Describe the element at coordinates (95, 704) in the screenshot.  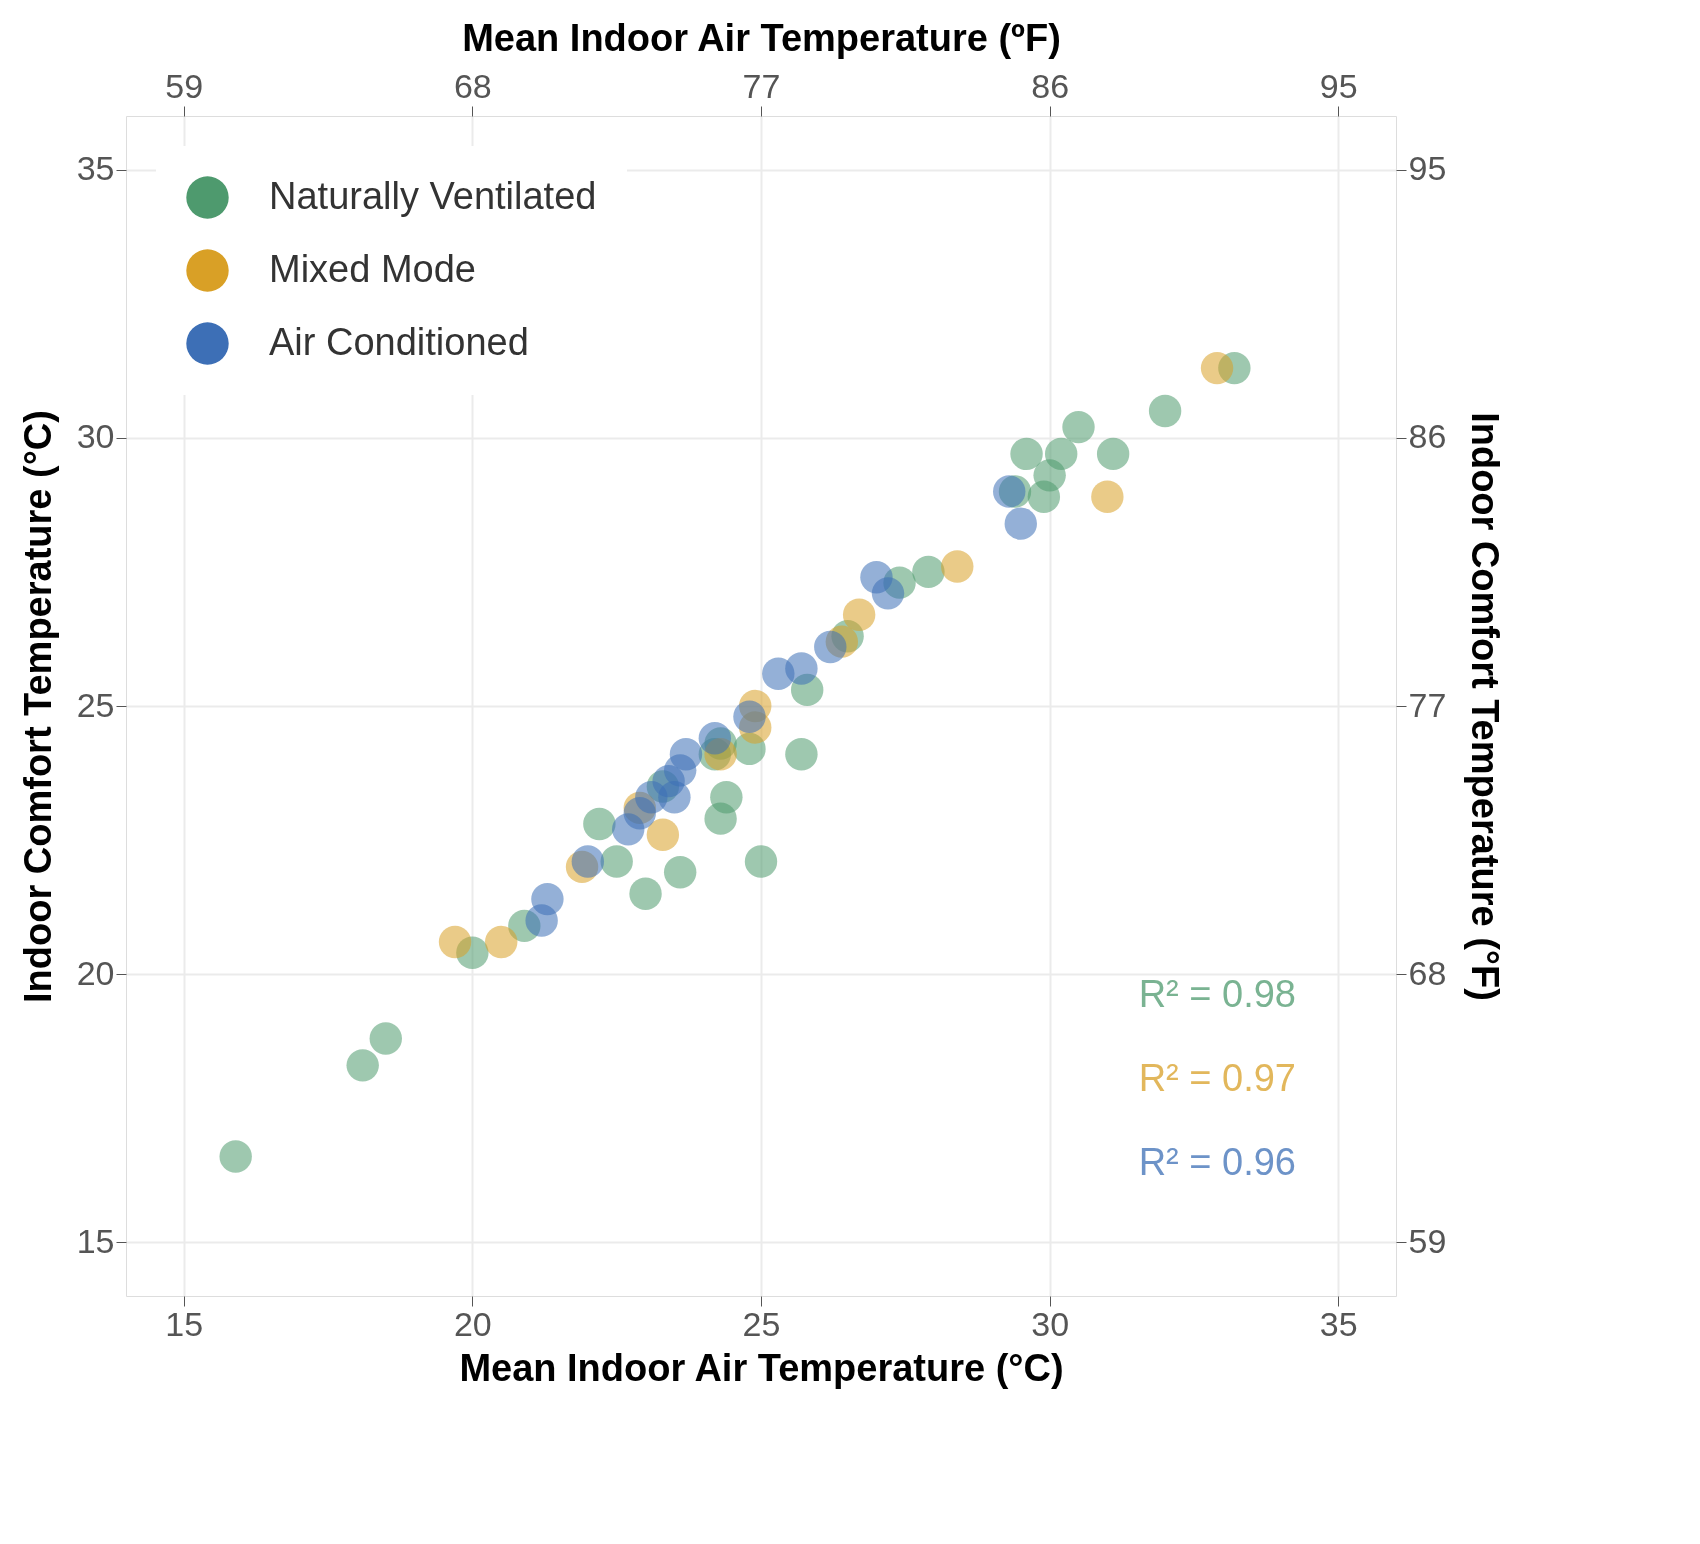
I see `y-tick-label: 25` at that location.